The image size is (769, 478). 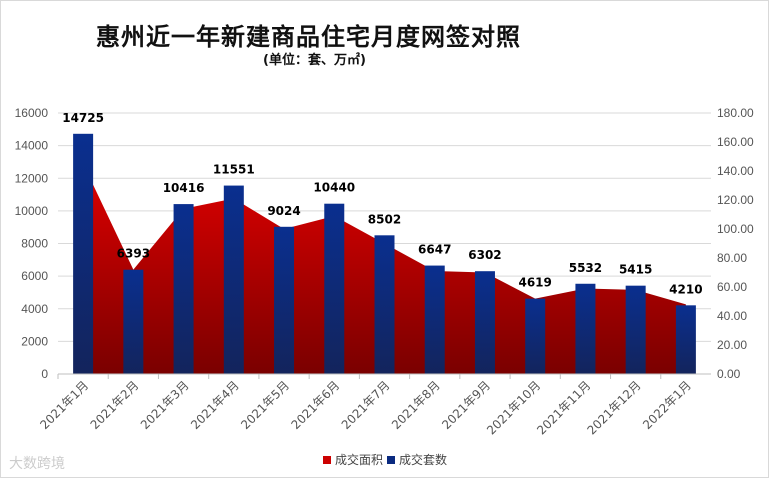 What do you see at coordinates (466, 405) in the screenshot?
I see `x-tick-label: 2021年9月` at bounding box center [466, 405].